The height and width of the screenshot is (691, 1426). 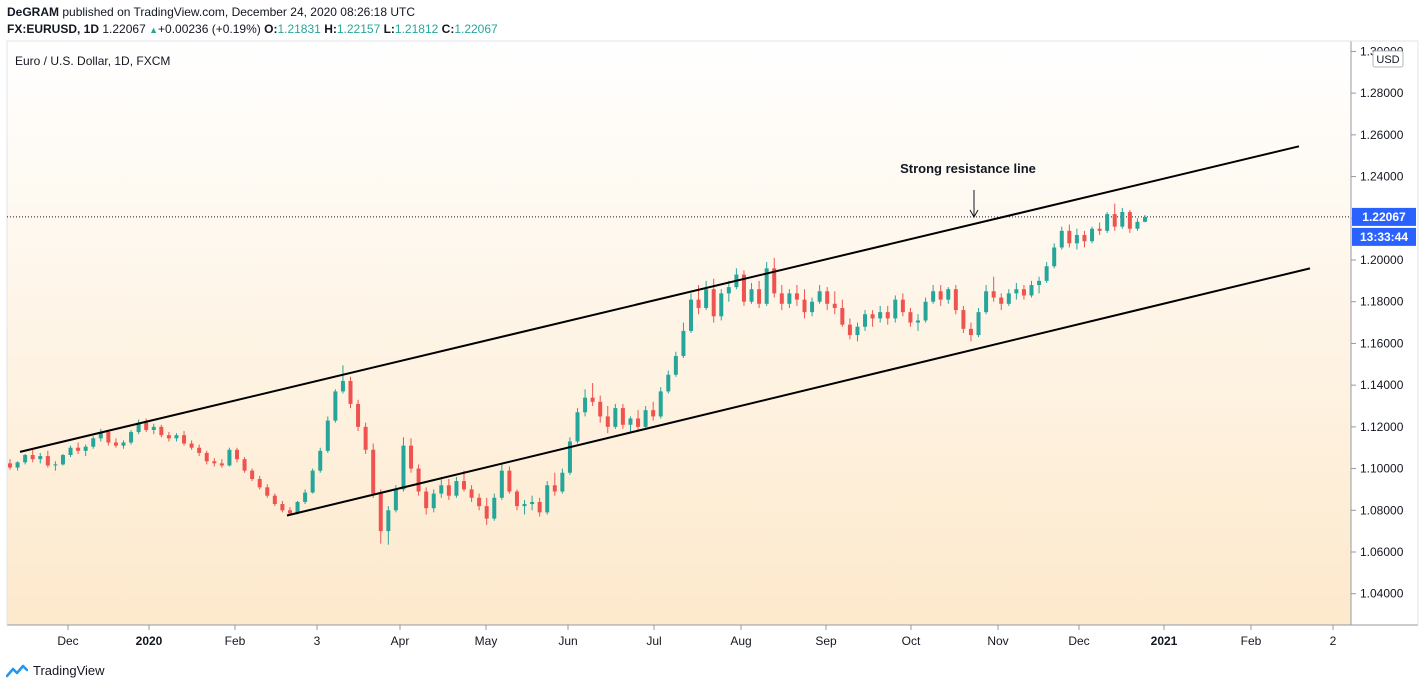 What do you see at coordinates (271, 29) in the screenshot?
I see `open-label: O:` at bounding box center [271, 29].